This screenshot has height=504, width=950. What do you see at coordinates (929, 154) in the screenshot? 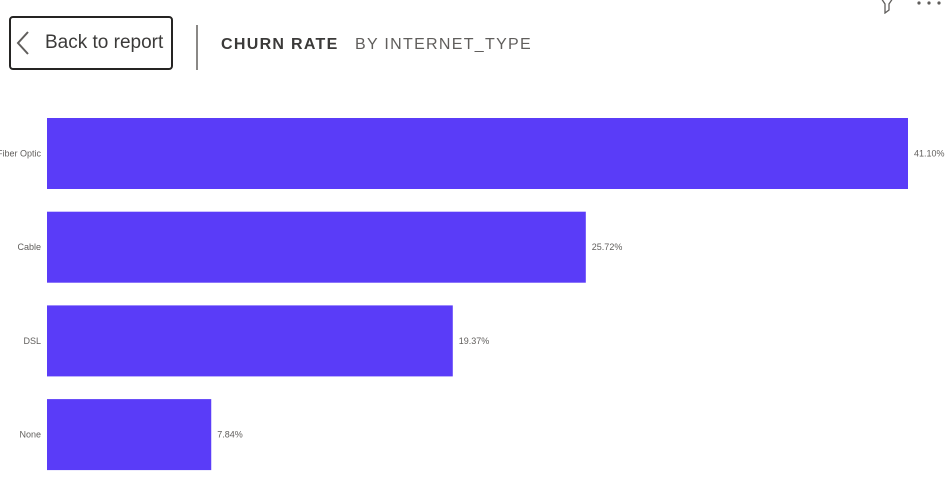
I see `data-label: 41.10%` at bounding box center [929, 154].